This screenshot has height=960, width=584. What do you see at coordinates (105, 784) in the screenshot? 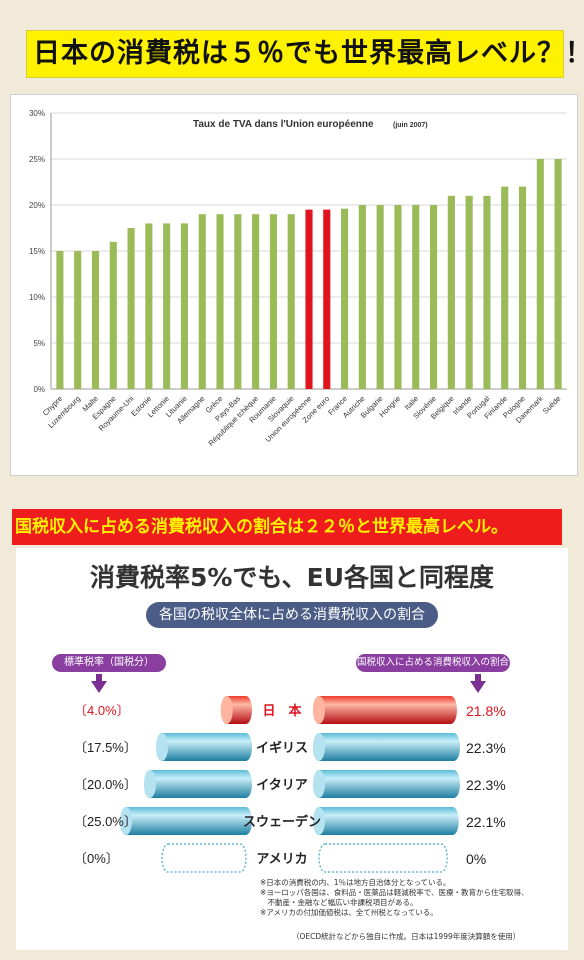
I see `rate-label: 〔20.0%〕` at bounding box center [105, 784].